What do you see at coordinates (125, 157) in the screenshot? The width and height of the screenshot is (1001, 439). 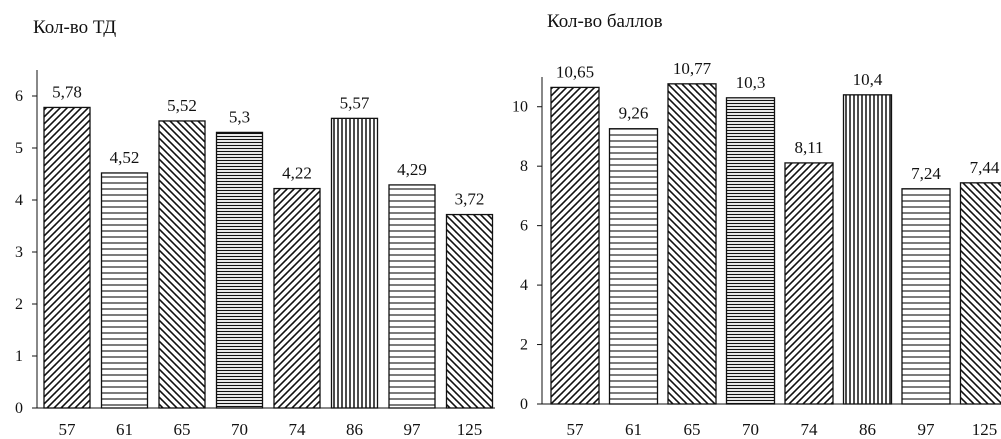 I see `data-label: 4,52` at bounding box center [125, 157].